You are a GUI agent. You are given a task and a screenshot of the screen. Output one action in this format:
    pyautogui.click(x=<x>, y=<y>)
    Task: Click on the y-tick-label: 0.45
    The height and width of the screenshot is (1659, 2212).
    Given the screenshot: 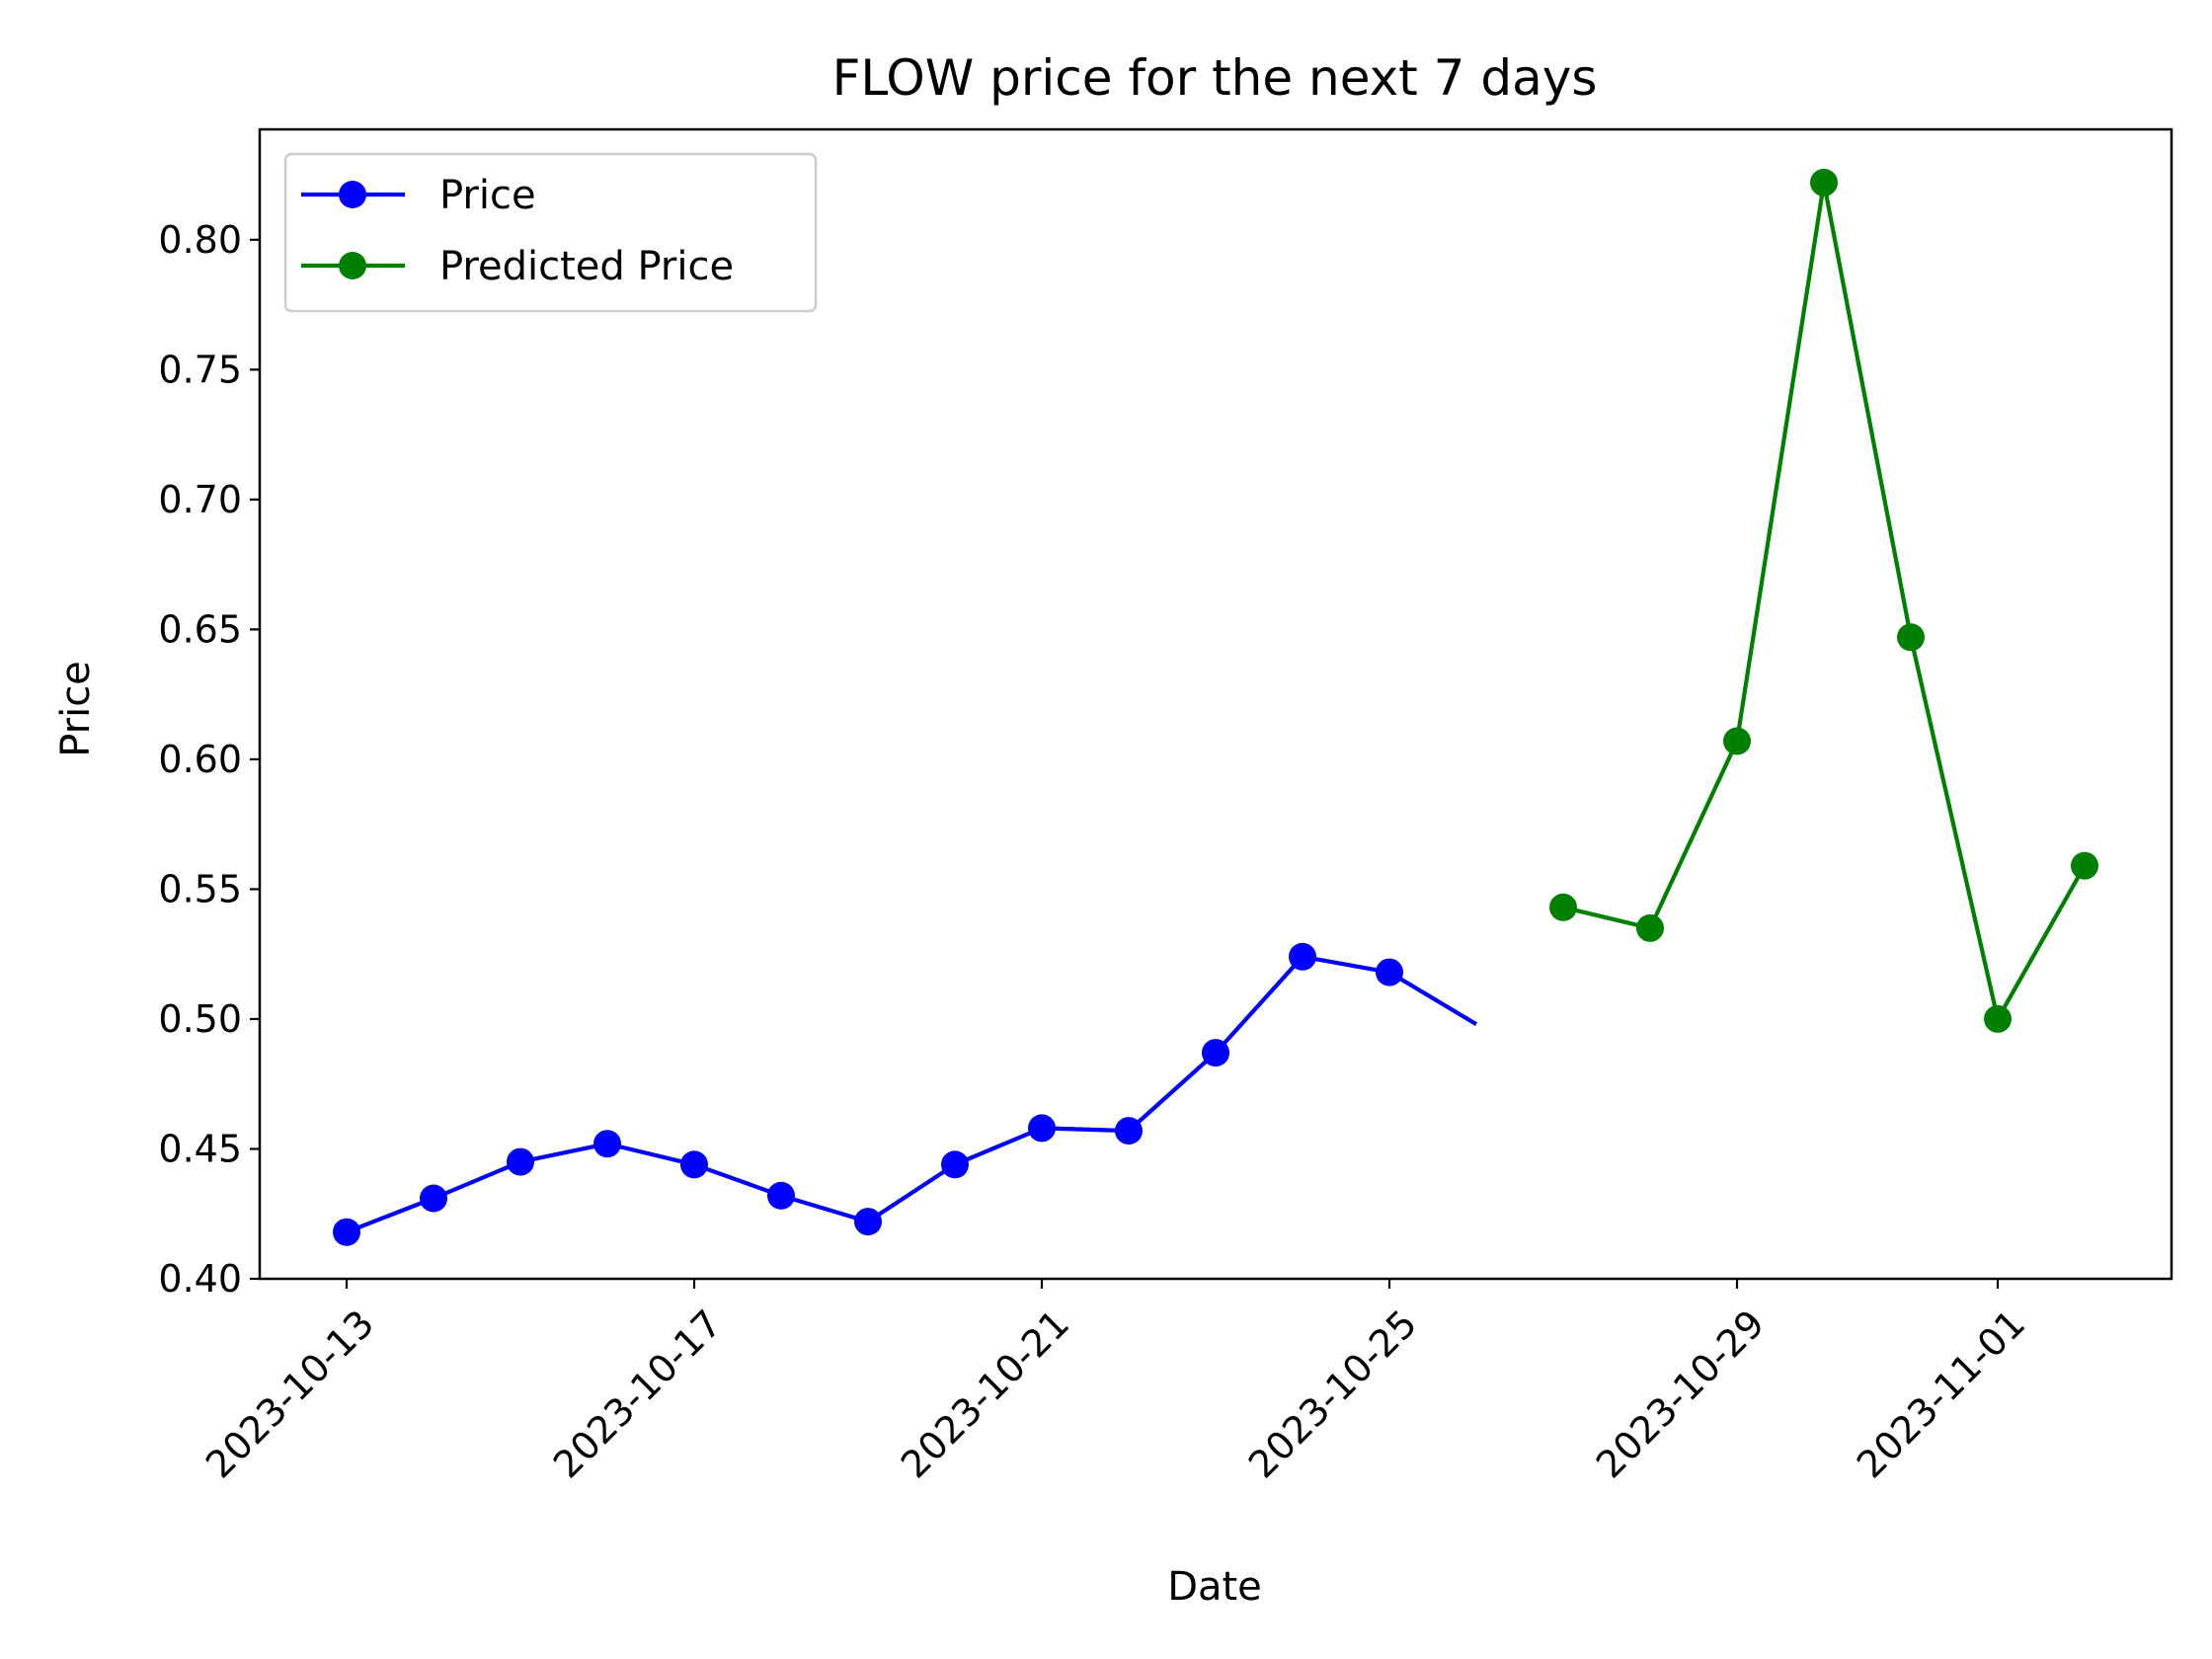 What is the action you would take?
    pyautogui.click(x=200, y=1149)
    